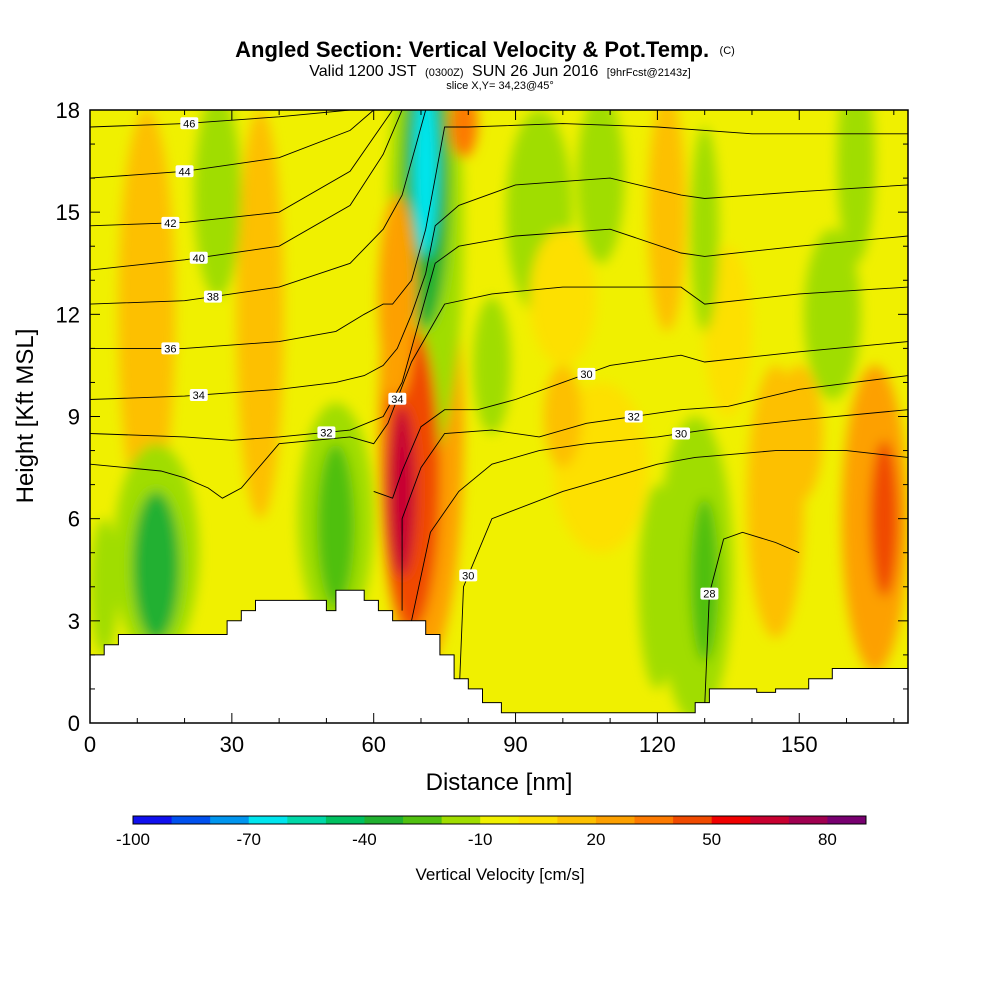 The width and height of the screenshot is (1000, 1000). What do you see at coordinates (248, 839) in the screenshot?
I see `colorbar-tick-label: -70` at bounding box center [248, 839].